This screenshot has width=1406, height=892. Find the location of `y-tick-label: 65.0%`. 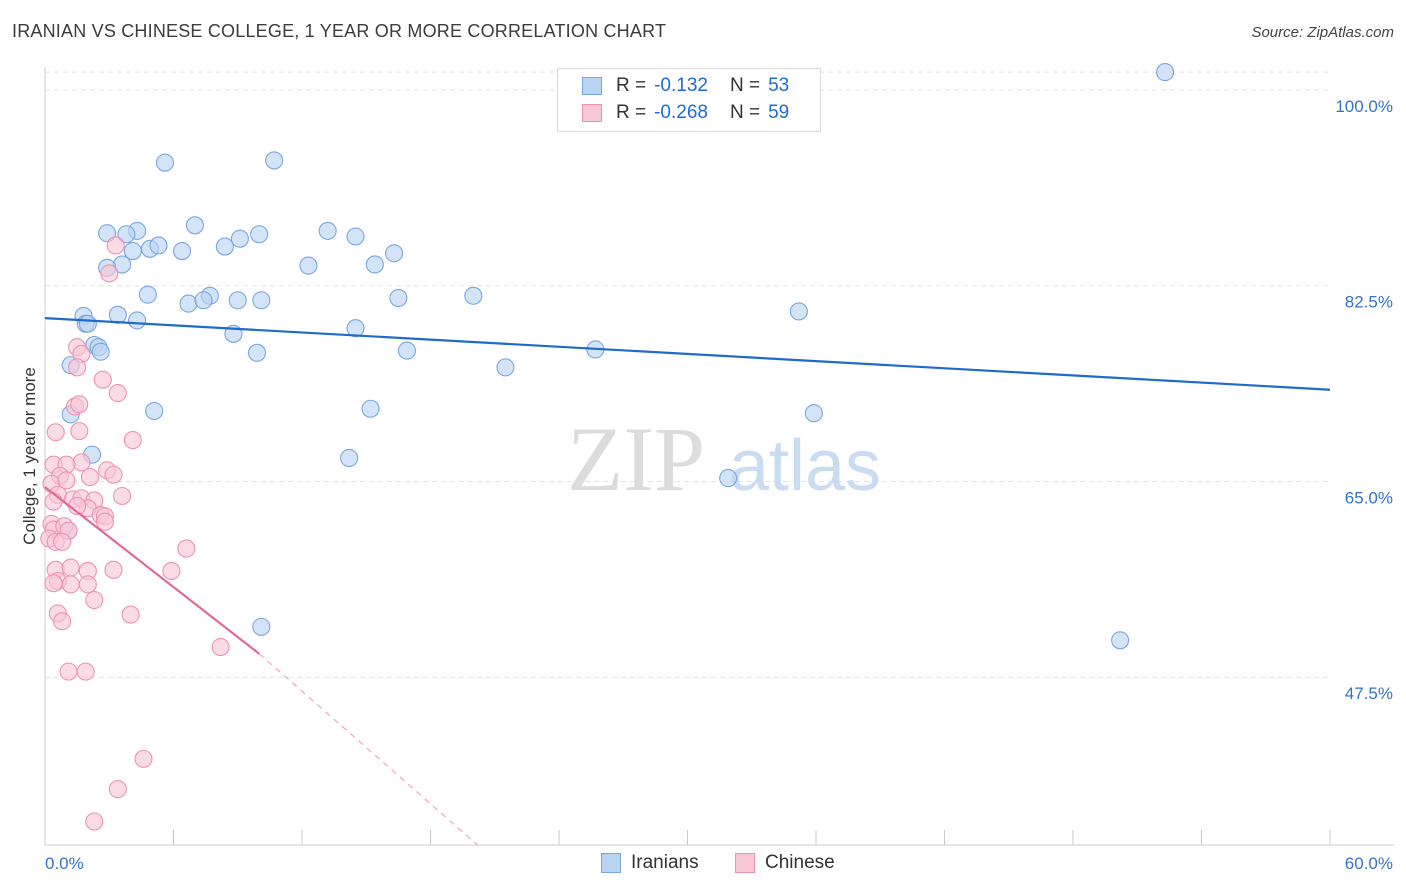

y-tick-label: 65.0% is located at coordinates (1369, 497).